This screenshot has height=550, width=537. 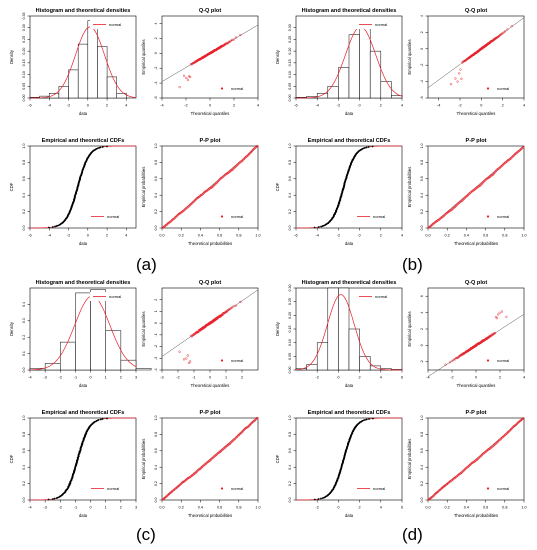 I want to click on pp-a-frame, so click(x=210, y=187).